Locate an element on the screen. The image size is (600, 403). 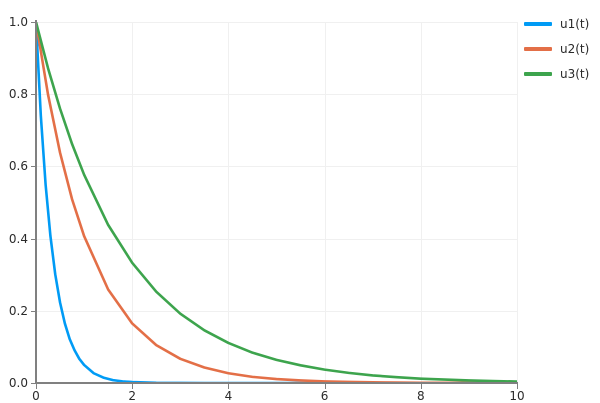
legend-entry-1: u1(t) is located at coordinates (556, 24).